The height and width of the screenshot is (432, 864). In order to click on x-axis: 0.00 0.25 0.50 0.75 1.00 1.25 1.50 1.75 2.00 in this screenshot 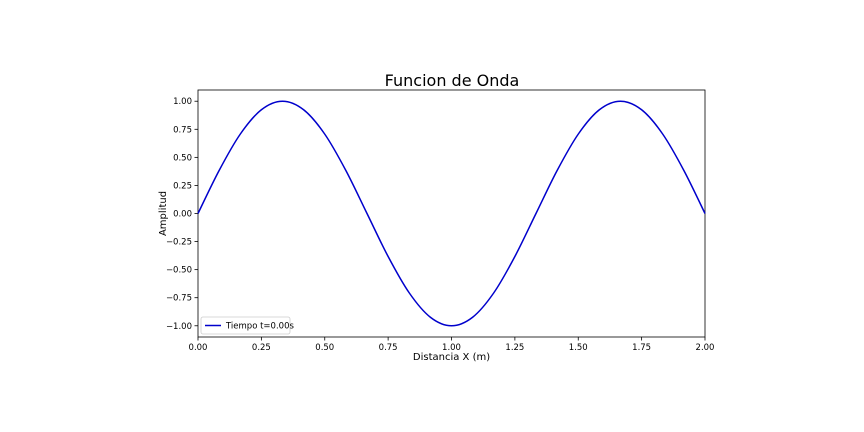, I will do `click(452, 345)`.